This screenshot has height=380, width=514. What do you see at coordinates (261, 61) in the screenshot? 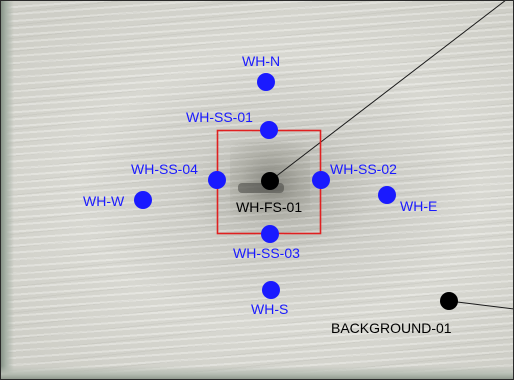
I see `label-wh-n: WH-N` at bounding box center [261, 61].